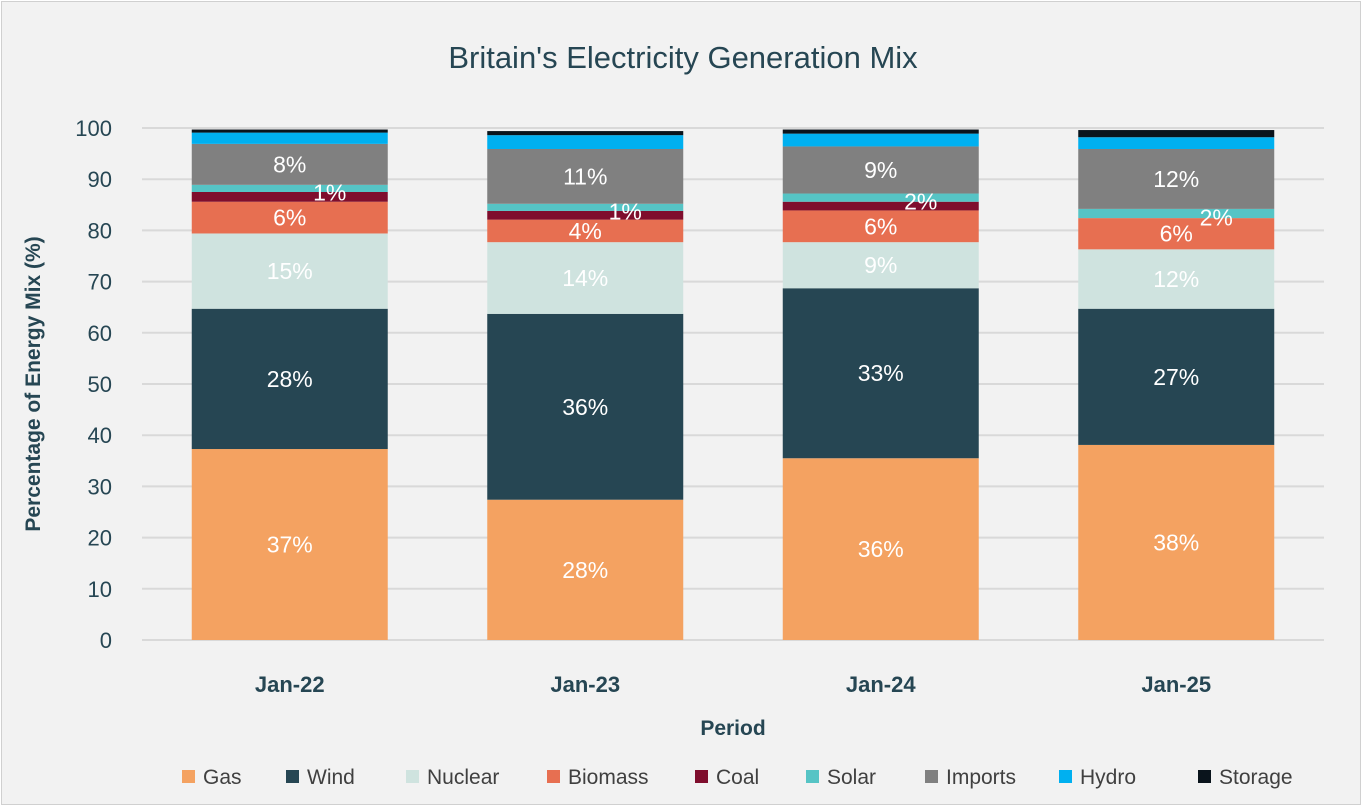  I want to click on legend-item-wind: Wind, so click(320, 777).